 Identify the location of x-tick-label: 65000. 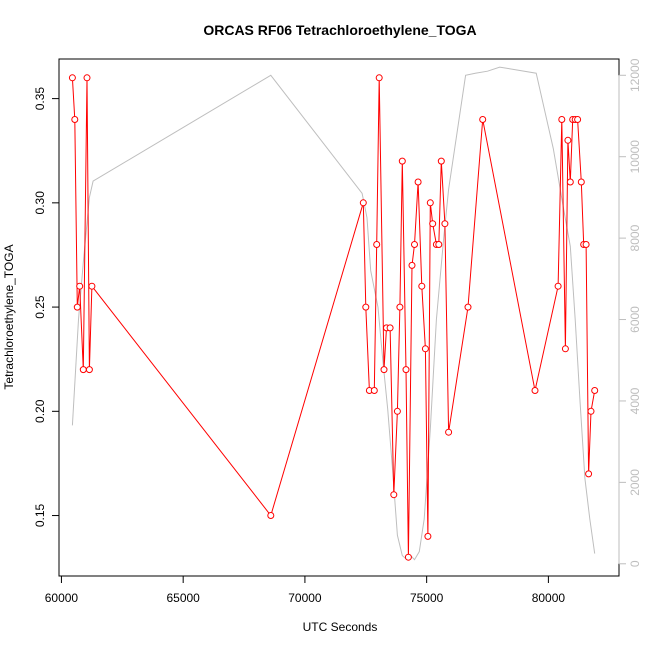
(183, 598).